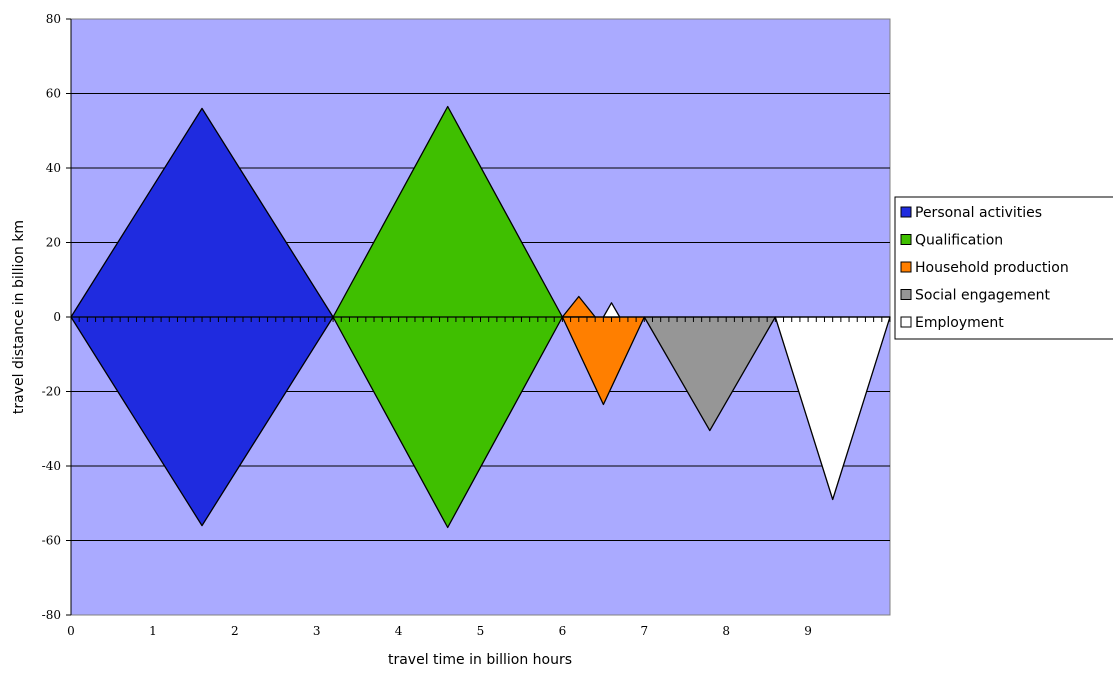 This screenshot has height=673, width=1113. I want to click on x-tick-label: 0, so click(71, 631).